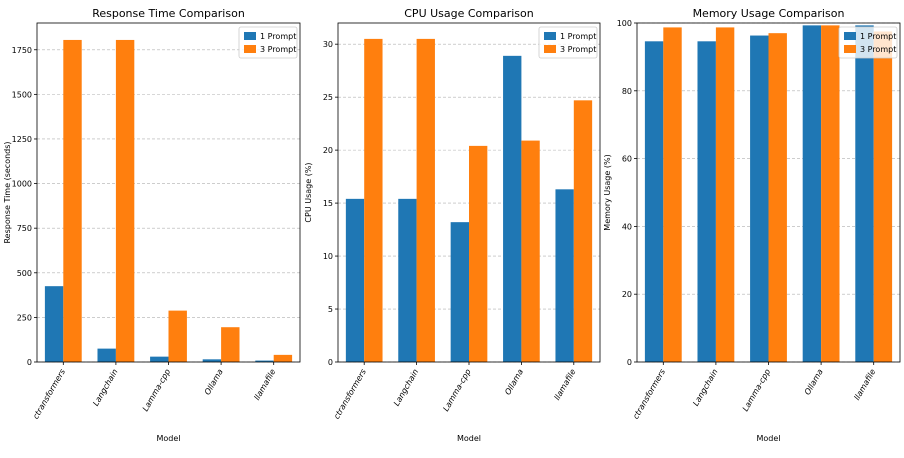 The image size is (904, 458). What do you see at coordinates (328, 203) in the screenshot?
I see `y-tick-label: 15` at bounding box center [328, 203].